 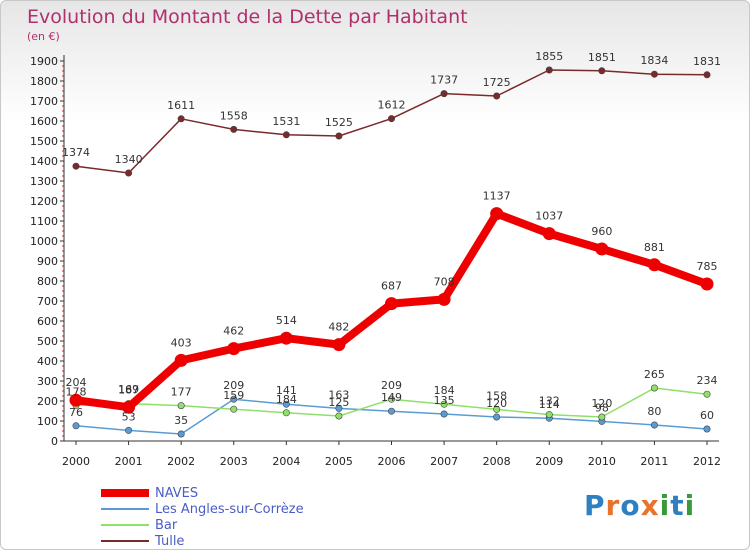 What do you see at coordinates (496, 403) in the screenshot?
I see `data-label: 120` at bounding box center [496, 403].